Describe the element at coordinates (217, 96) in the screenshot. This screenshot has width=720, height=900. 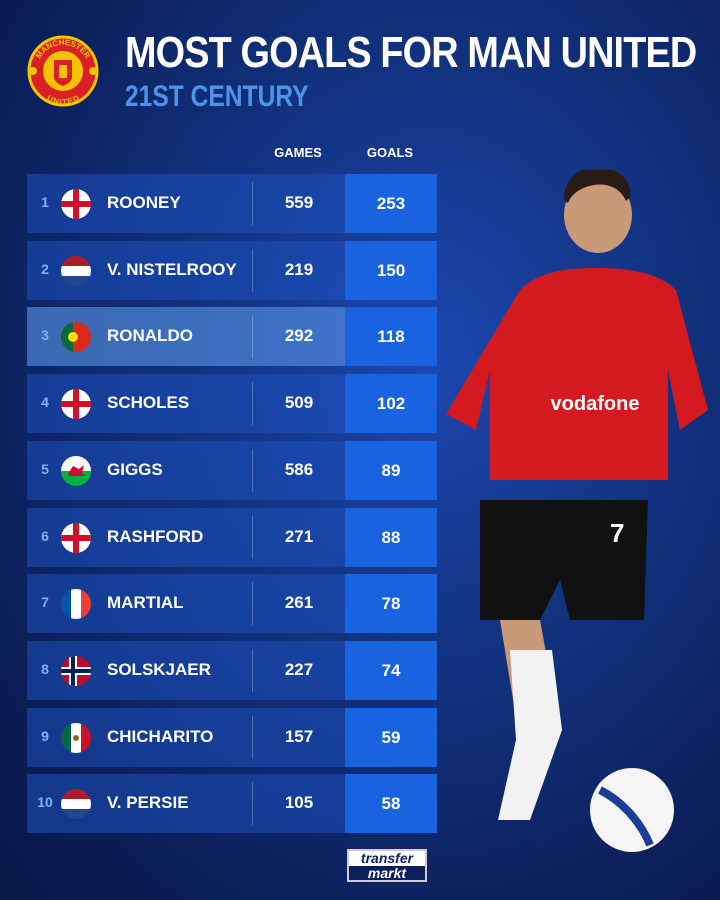
I see `page-subtitle: 21ST CENTURY` at that location.